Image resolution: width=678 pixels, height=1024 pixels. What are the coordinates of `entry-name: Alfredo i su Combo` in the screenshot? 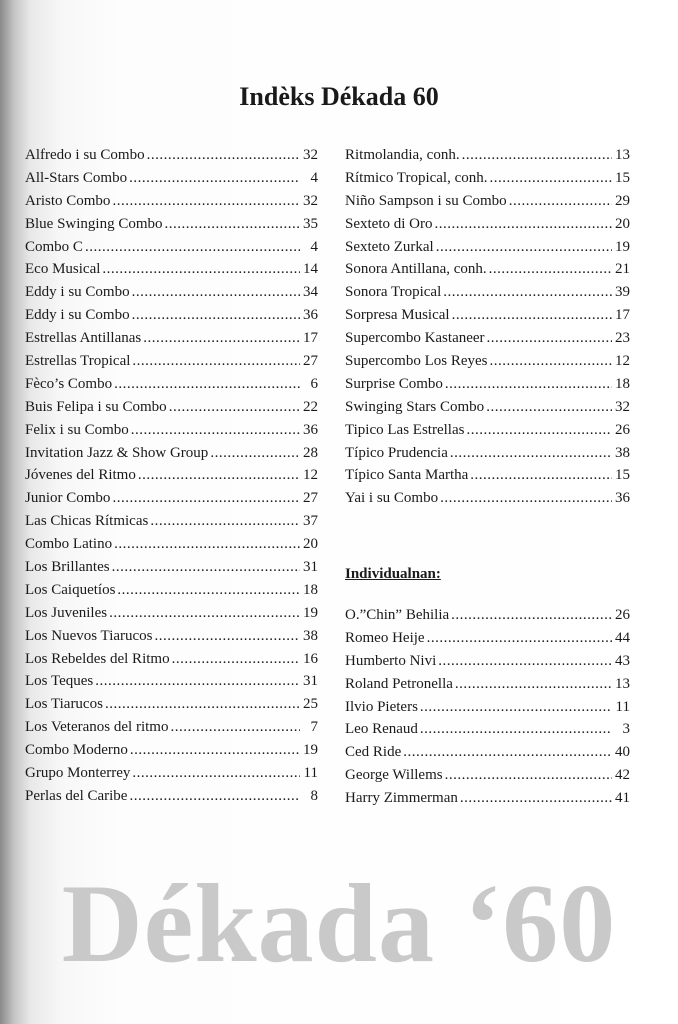 It's located at (85, 155).